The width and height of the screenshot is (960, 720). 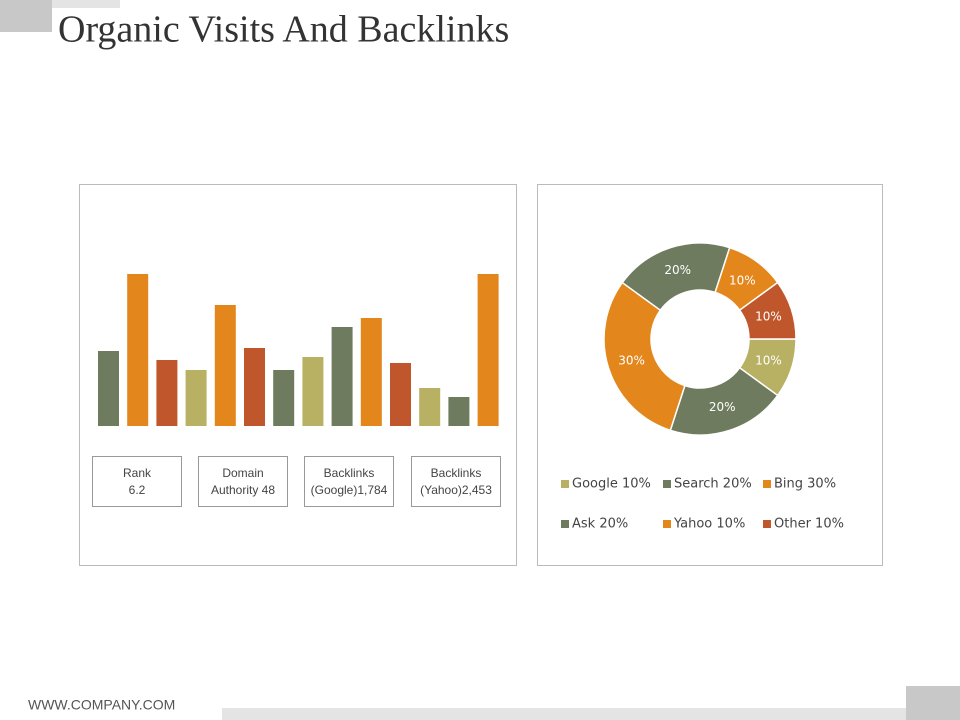 What do you see at coordinates (631, 361) in the screenshot?
I see `slice-label: 30%` at bounding box center [631, 361].